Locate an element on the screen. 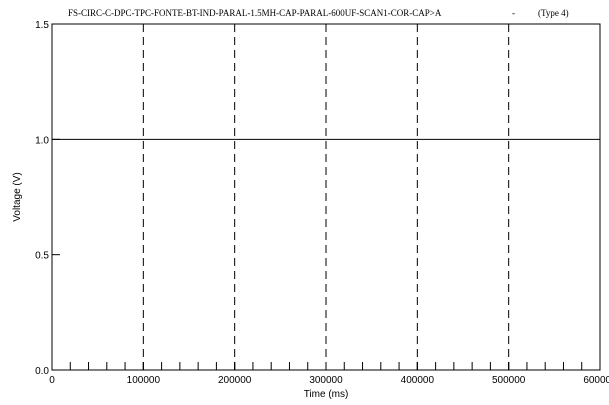 The height and width of the screenshot is (405, 609). x-tick-label: 0 is located at coordinates (52, 380).